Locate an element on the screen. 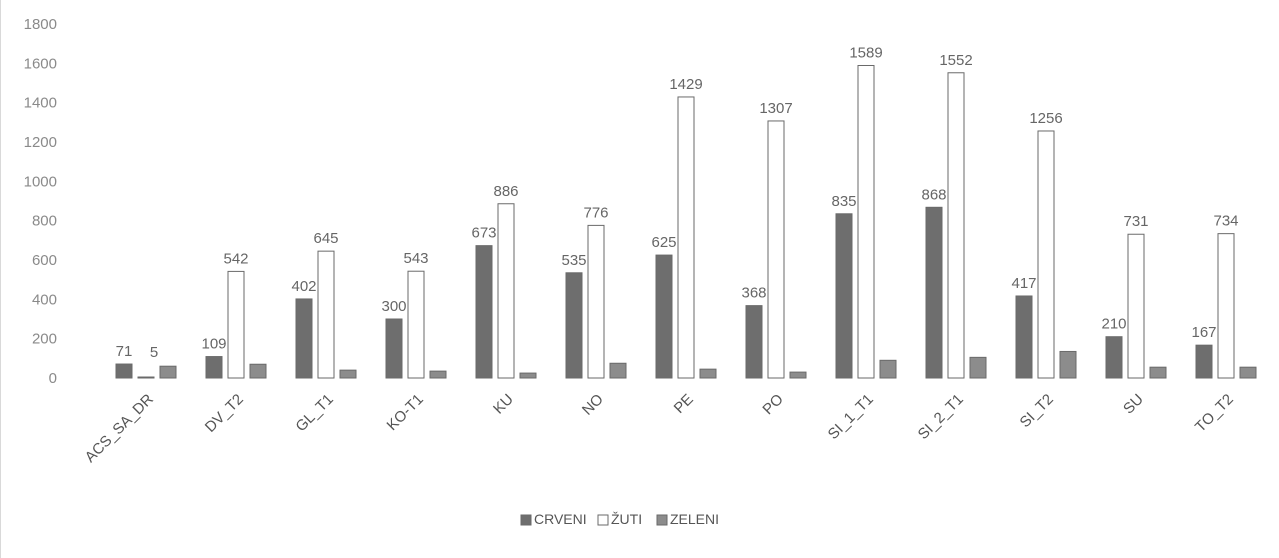 This screenshot has height=558, width=1279. data-label-crveni: 368 is located at coordinates (753, 293).